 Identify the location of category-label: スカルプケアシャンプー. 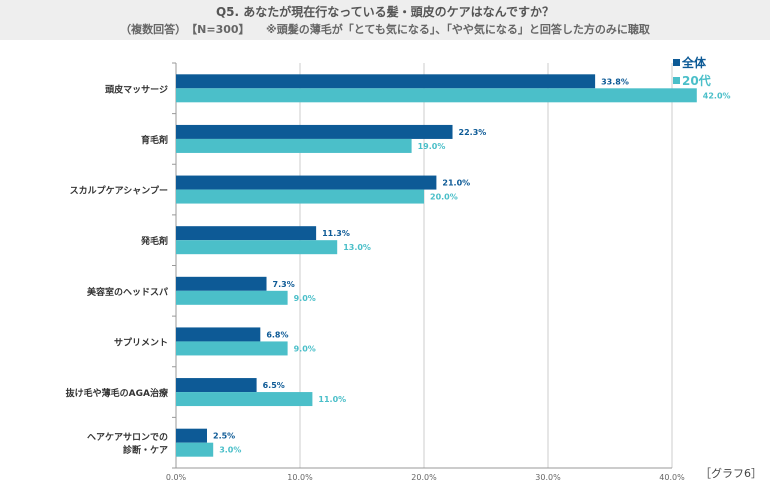
(119, 191).